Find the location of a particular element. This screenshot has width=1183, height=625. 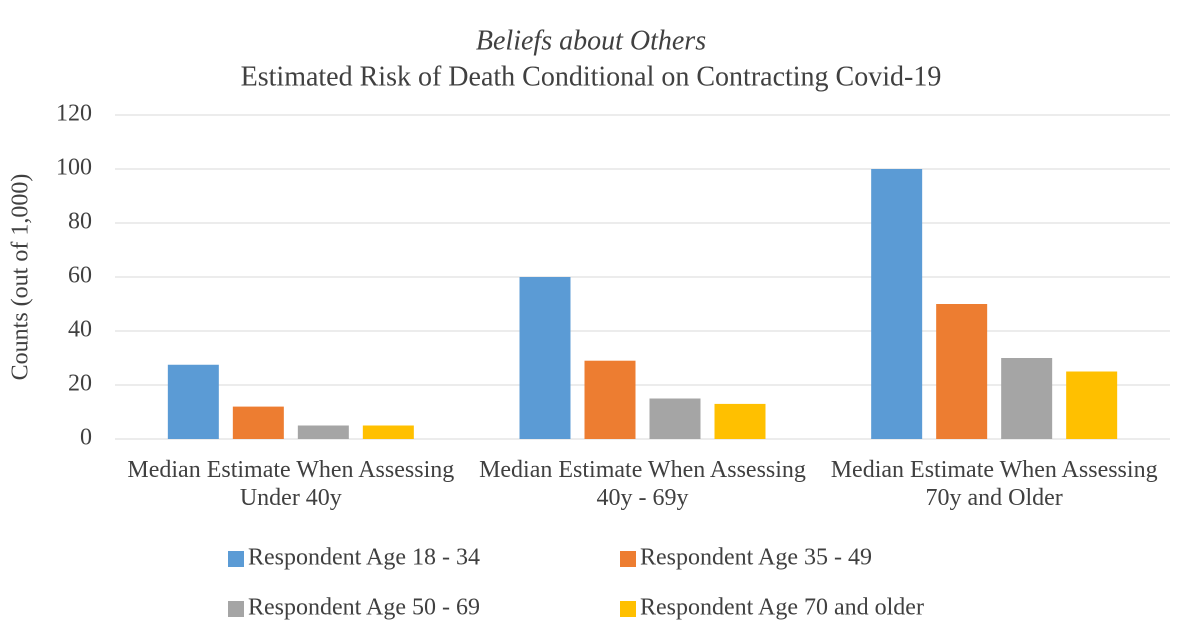

chart-title: Beliefs about Others is located at coordinates (591, 40).